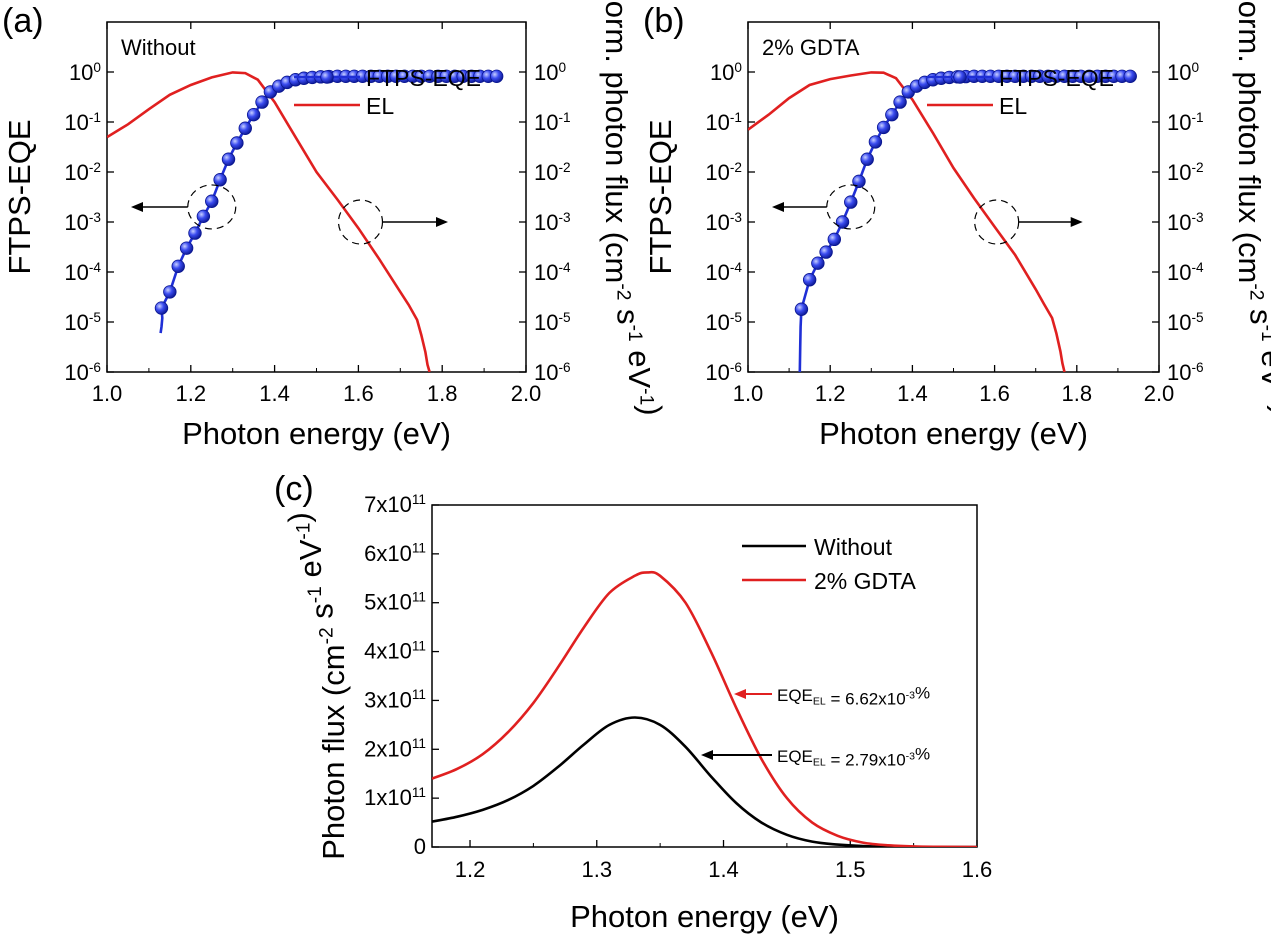 The width and height of the screenshot is (1271, 941). Describe the element at coordinates (850, 869) in the screenshot. I see `x-tick-label: 1.5` at that location.